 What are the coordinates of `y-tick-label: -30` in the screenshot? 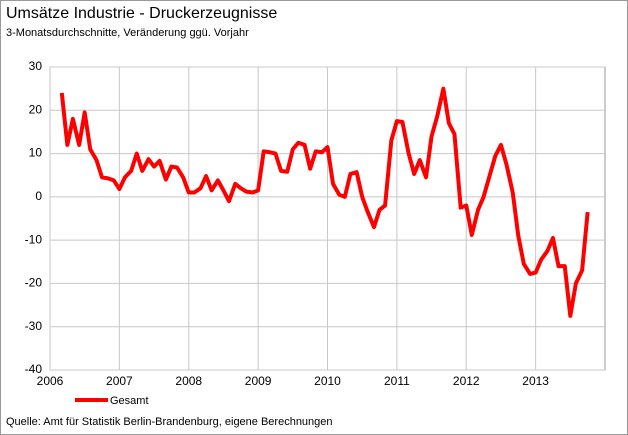 It's located at (34, 326).